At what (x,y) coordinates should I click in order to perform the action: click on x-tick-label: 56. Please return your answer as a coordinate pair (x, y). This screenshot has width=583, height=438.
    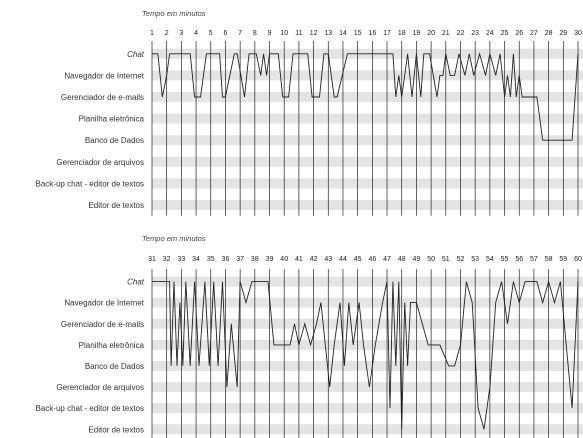
    Looking at the image, I should click on (519, 259).